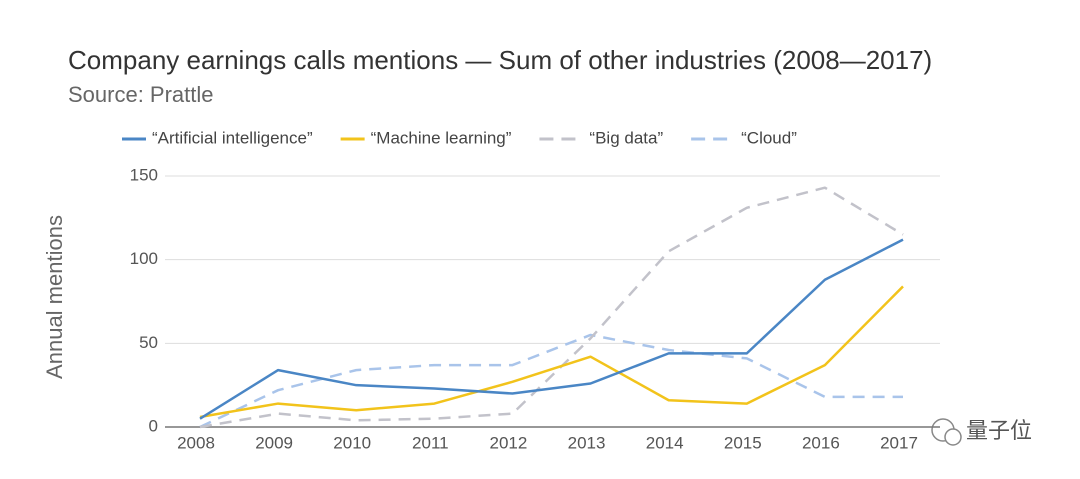 The width and height of the screenshot is (1080, 479). What do you see at coordinates (232, 137) in the screenshot?
I see `legend-label: “Artificial intelligence”` at bounding box center [232, 137].